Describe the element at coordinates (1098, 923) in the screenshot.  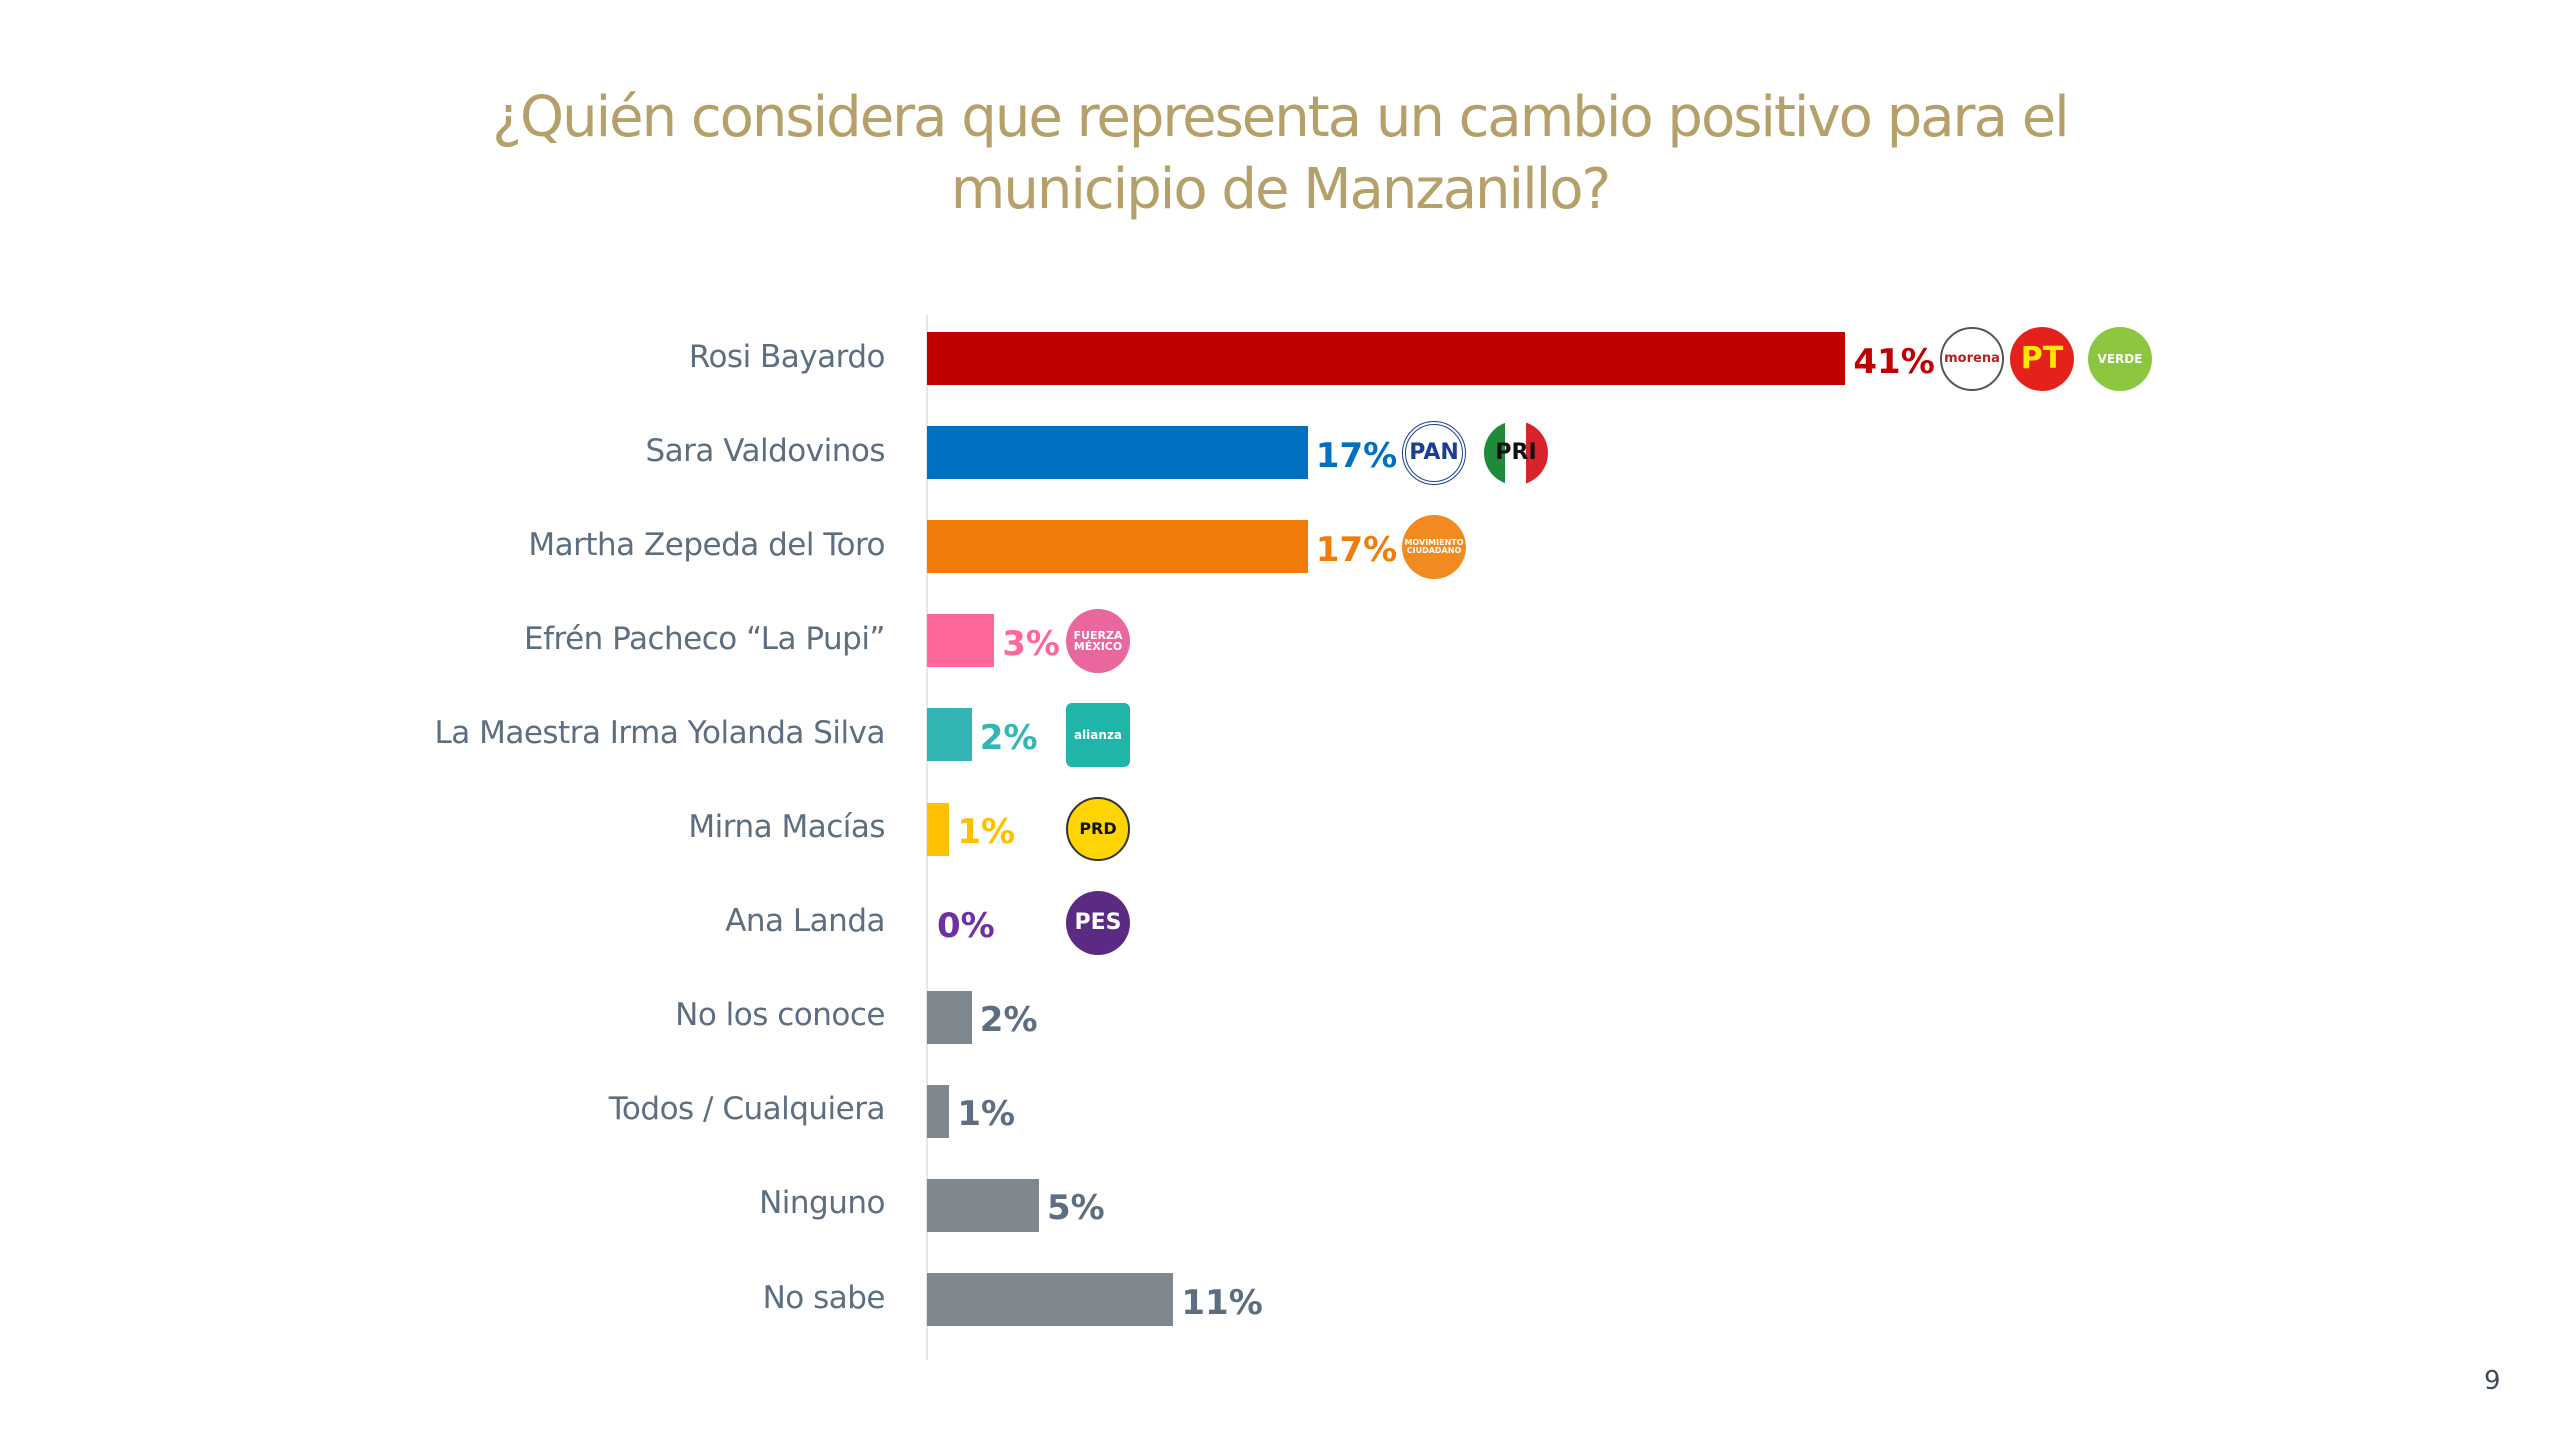
I see `pes-logo-icon: PES` at that location.